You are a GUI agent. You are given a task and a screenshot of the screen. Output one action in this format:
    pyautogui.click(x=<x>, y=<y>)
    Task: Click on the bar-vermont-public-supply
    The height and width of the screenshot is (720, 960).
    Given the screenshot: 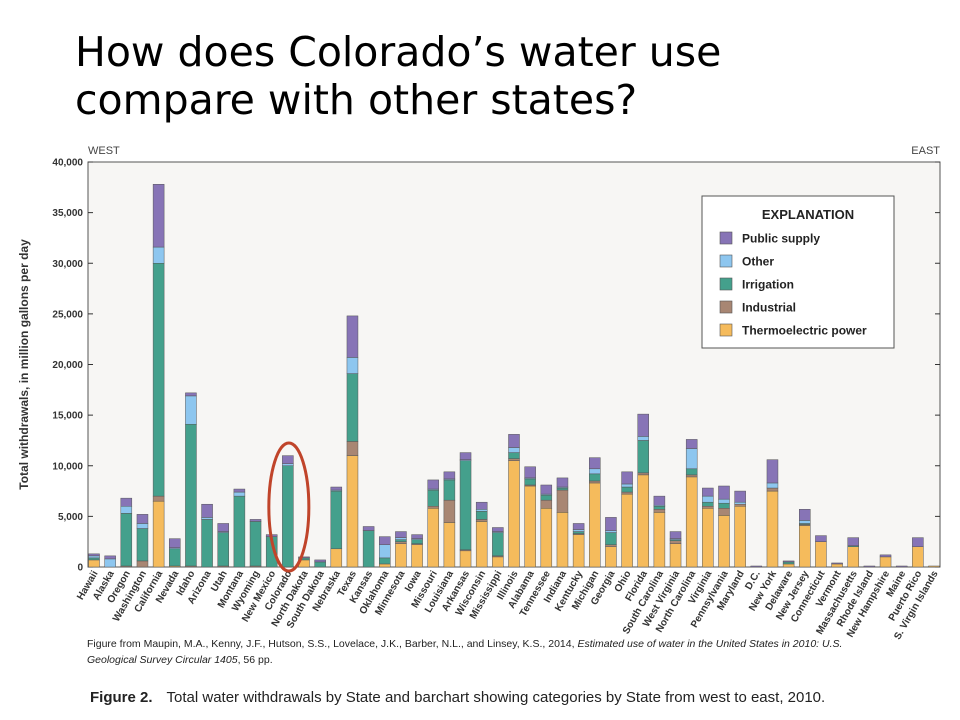 What is the action you would take?
    pyautogui.click(x=837, y=563)
    